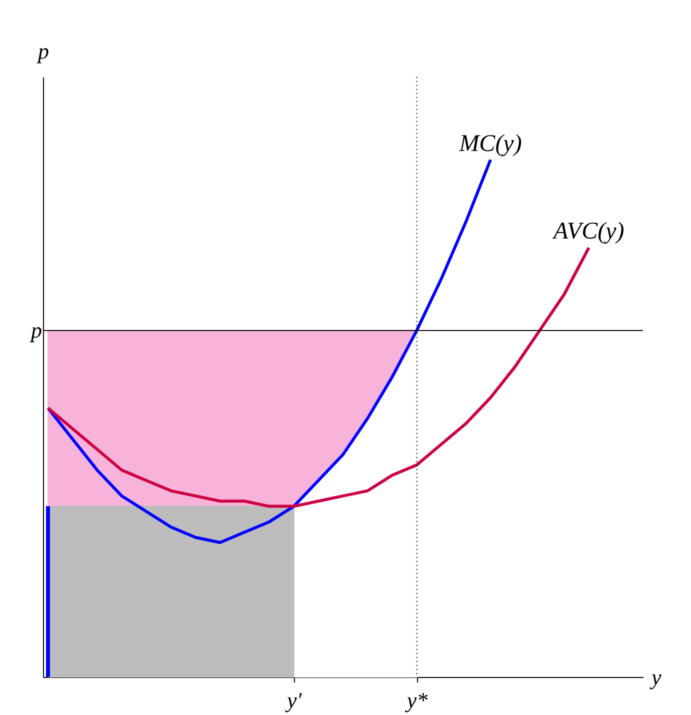 The width and height of the screenshot is (691, 715). I want to click on x-axis-title: y, so click(656, 677).